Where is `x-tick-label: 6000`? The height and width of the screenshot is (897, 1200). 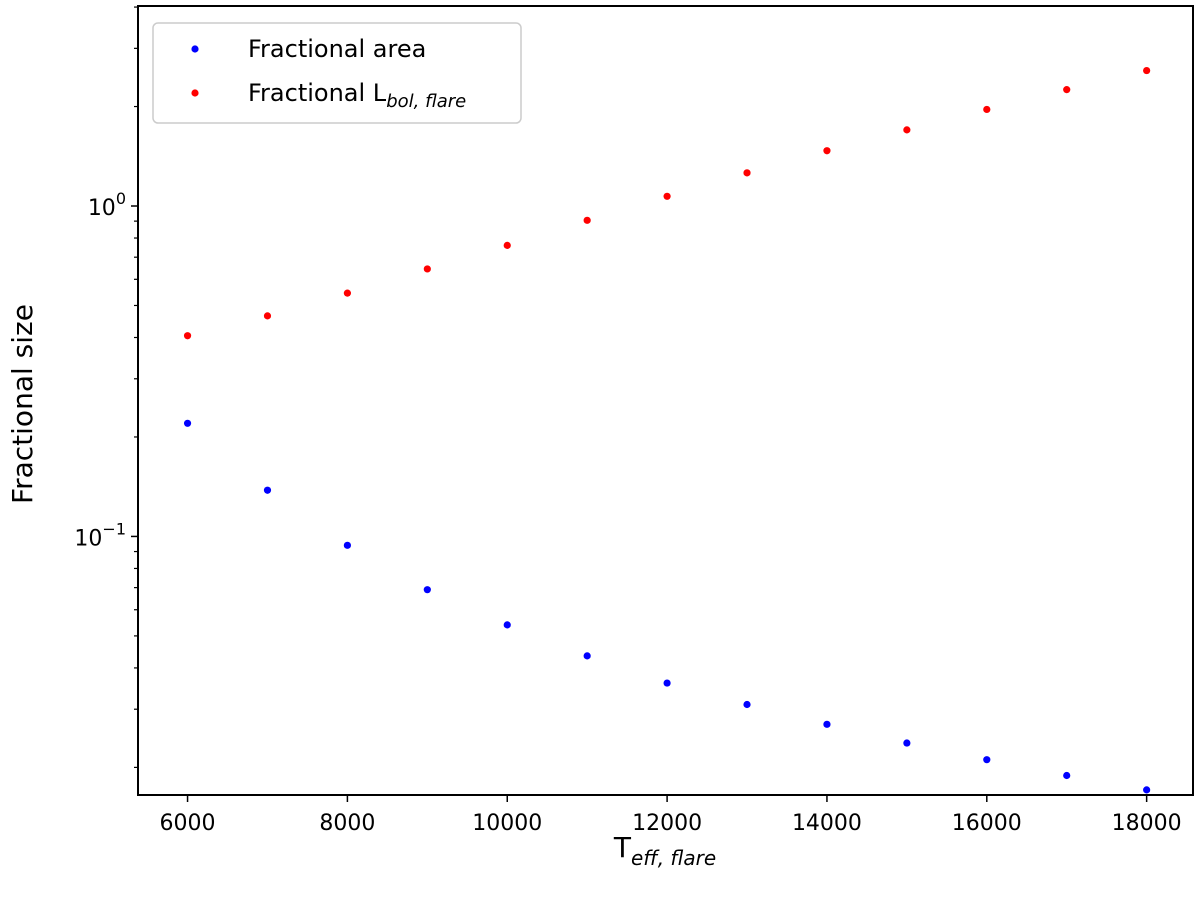 x-tick-label: 6000 is located at coordinates (188, 823).